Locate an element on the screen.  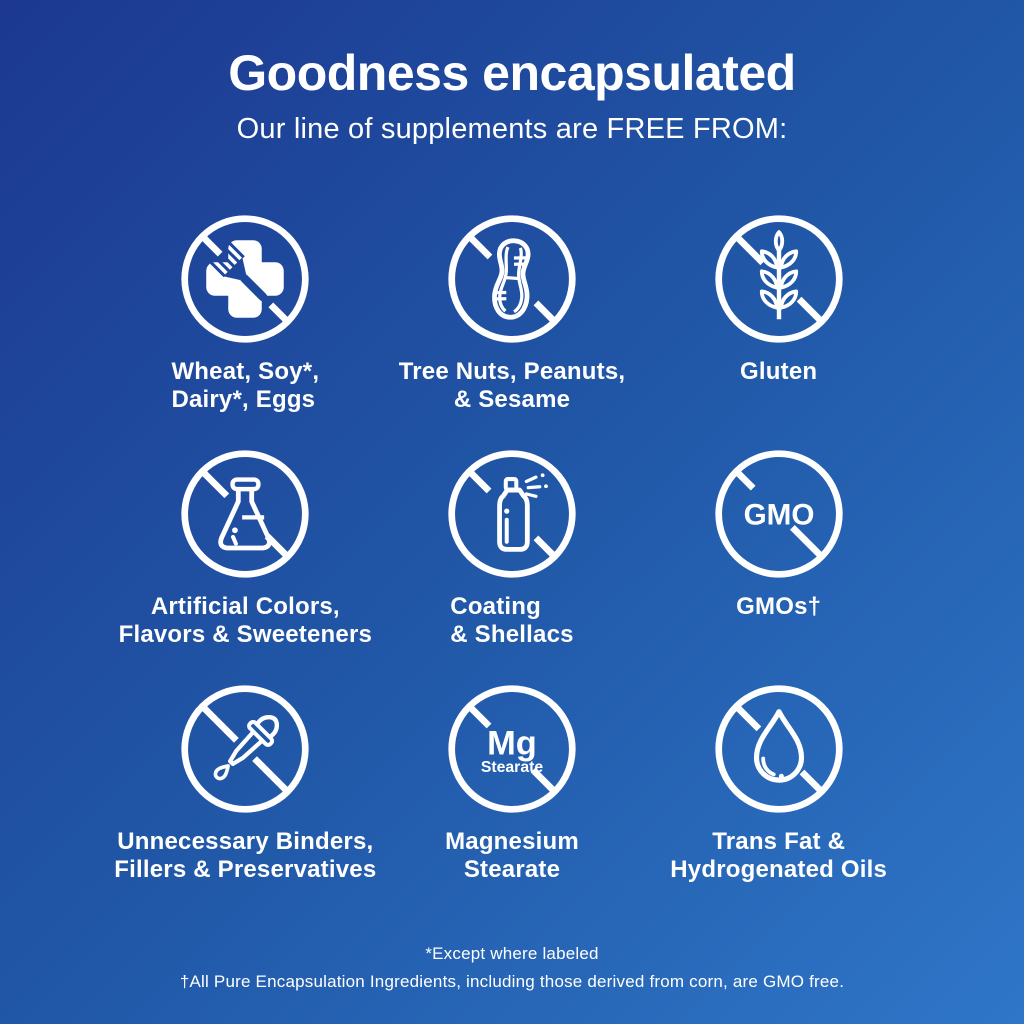
label-line: & Shellacs is located at coordinates (512, 634).